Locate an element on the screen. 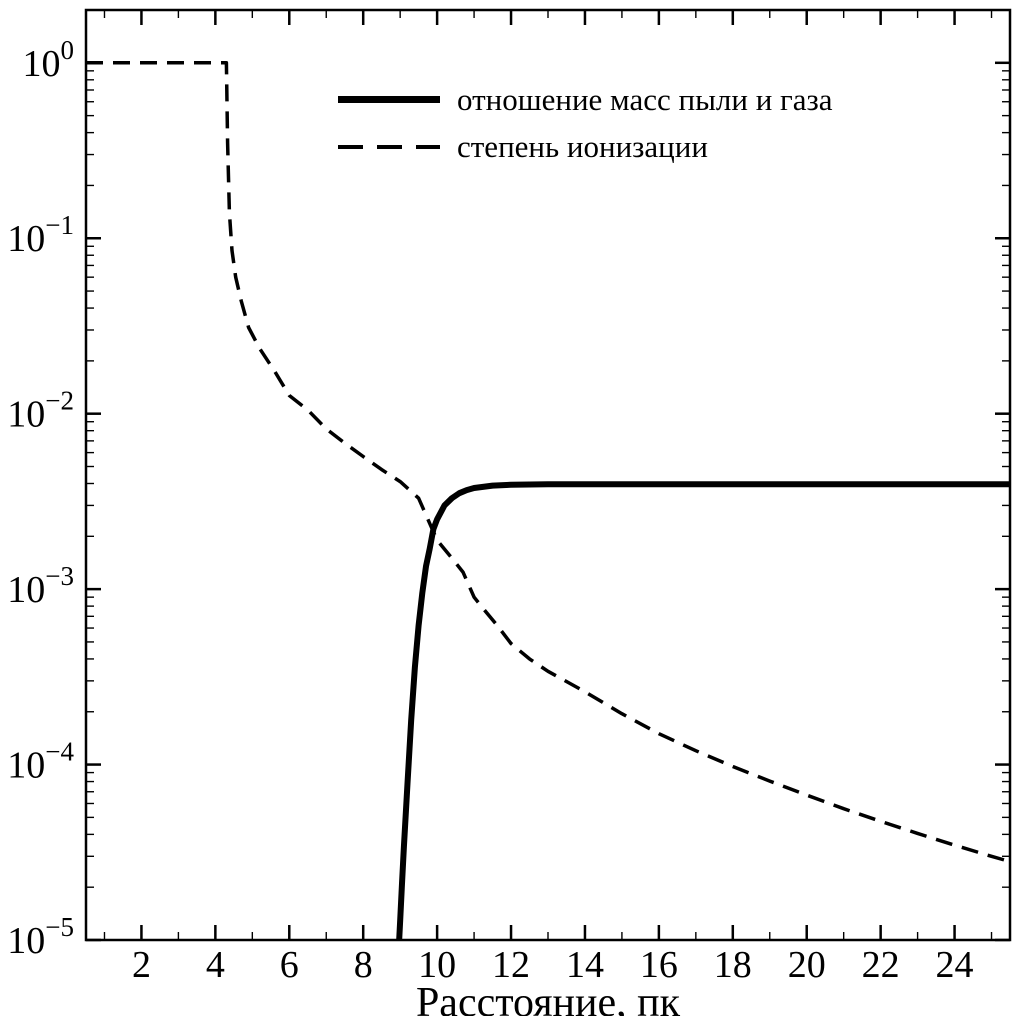  y-tick-label: 10⁻² is located at coordinates (40, 411).